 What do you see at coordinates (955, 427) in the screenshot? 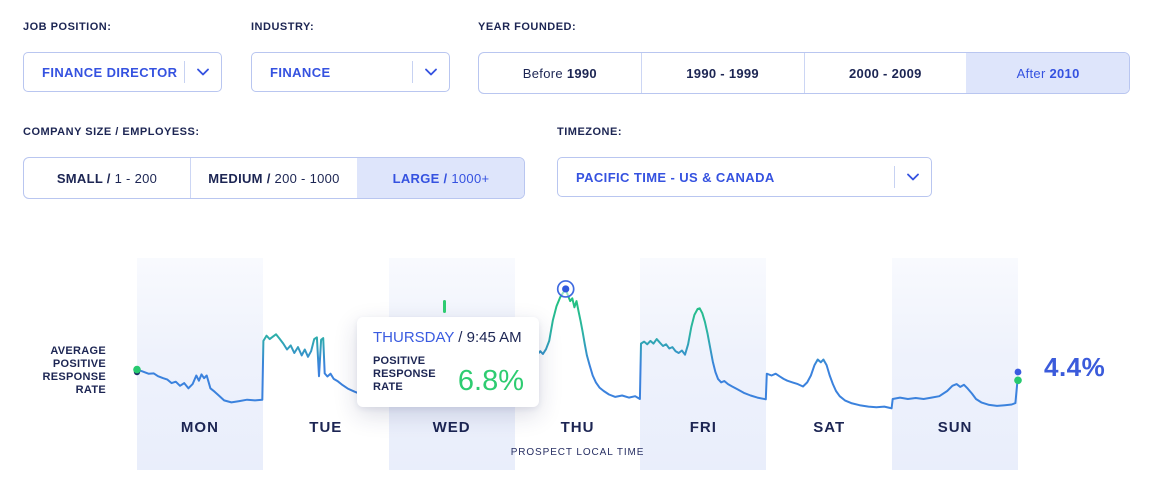
I see `day-label: SUN` at bounding box center [955, 427].